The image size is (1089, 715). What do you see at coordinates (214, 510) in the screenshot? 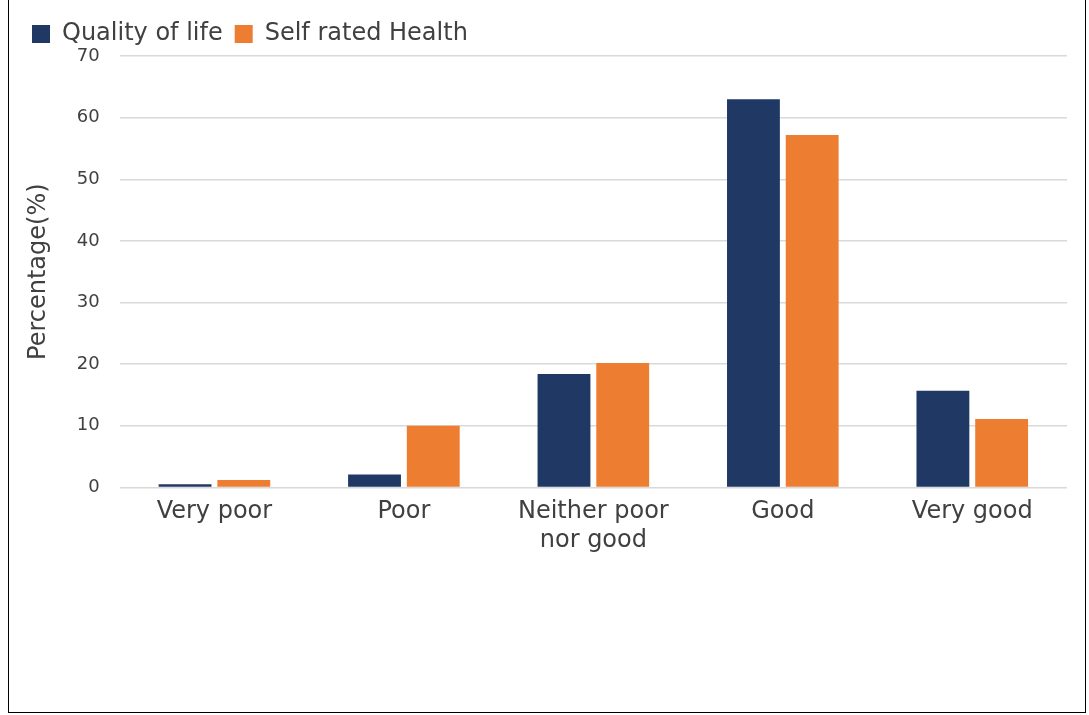
I see `x-tick-label: Very poor` at bounding box center [214, 510].